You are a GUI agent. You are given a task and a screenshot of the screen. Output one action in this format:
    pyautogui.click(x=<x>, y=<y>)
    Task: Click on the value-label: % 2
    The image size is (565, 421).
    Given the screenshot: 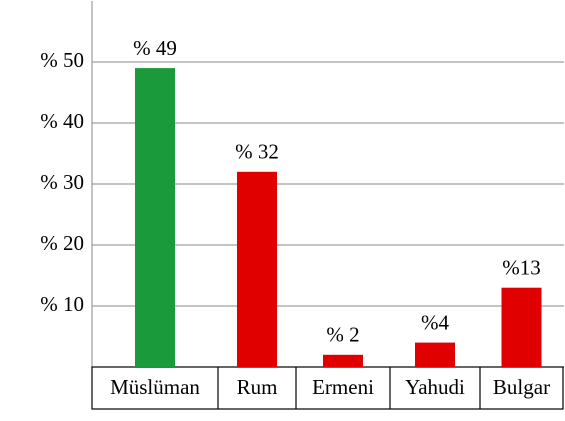 What is the action you would take?
    pyautogui.click(x=342, y=335)
    